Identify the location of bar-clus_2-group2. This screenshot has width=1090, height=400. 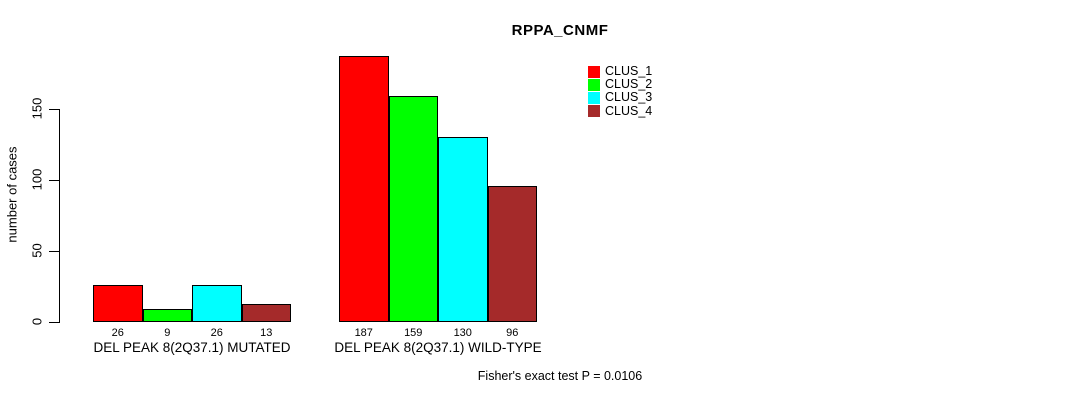
(413, 209).